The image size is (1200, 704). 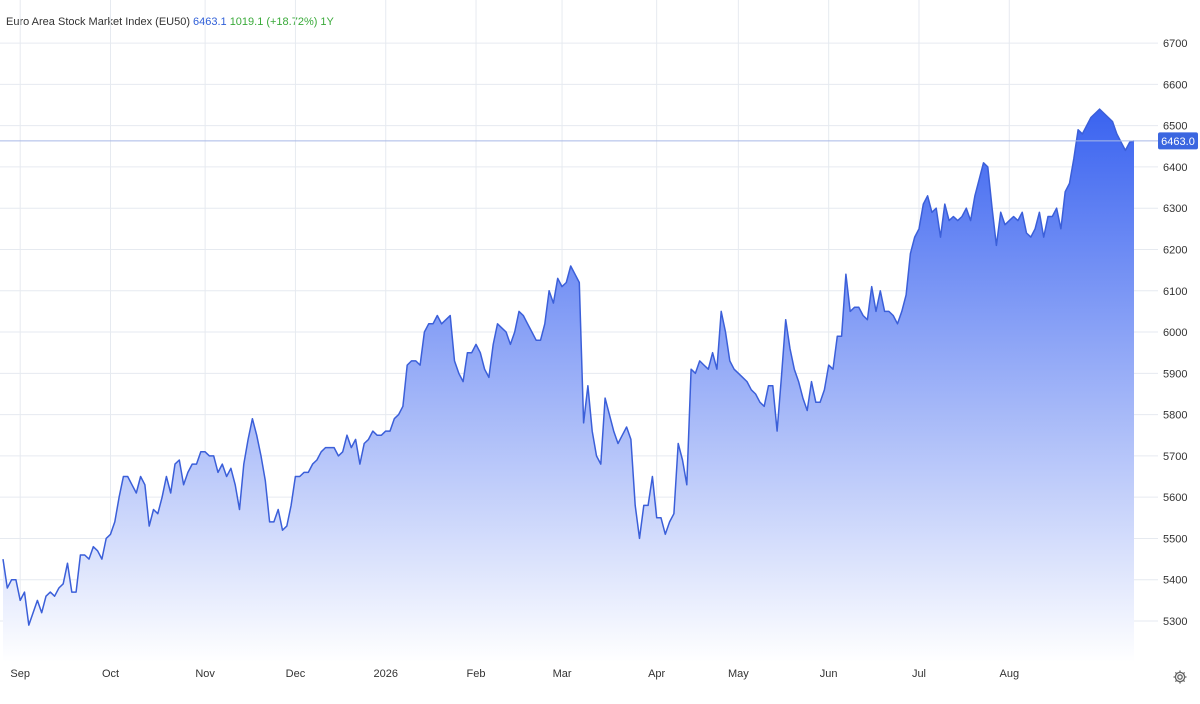 What do you see at coordinates (1175, 250) in the screenshot?
I see `y-tick-label: 6200` at bounding box center [1175, 250].